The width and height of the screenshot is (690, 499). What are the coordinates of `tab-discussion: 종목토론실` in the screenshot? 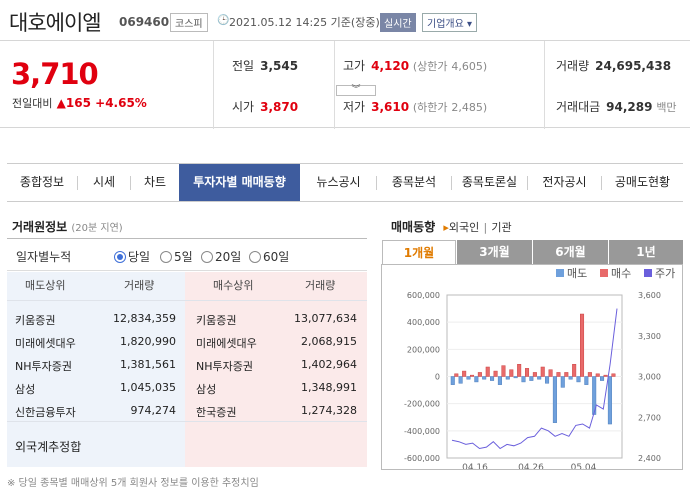 It's located at (489, 182).